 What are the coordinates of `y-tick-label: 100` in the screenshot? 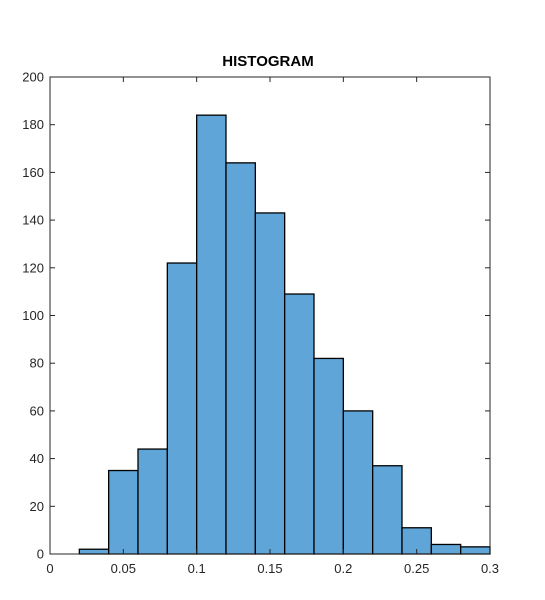 It's located at (33, 315).